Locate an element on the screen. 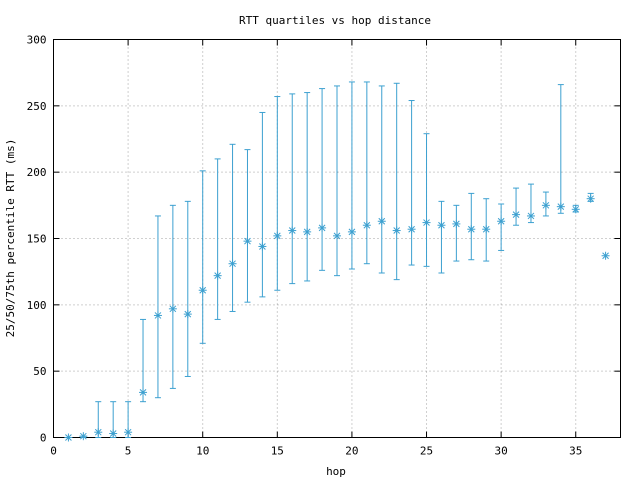 This screenshot has height=480, width=640. x-tick-label: 15 is located at coordinates (277, 451).